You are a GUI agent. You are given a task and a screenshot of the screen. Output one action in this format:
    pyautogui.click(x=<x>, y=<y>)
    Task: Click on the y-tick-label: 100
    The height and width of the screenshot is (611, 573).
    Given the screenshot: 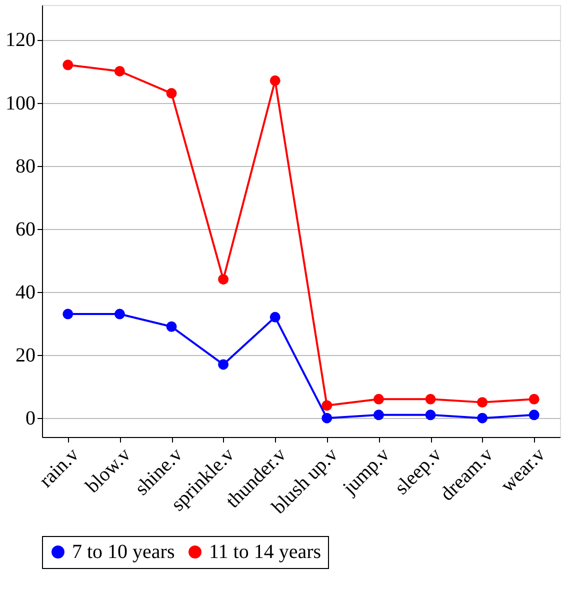 What is the action you would take?
    pyautogui.click(x=21, y=103)
    